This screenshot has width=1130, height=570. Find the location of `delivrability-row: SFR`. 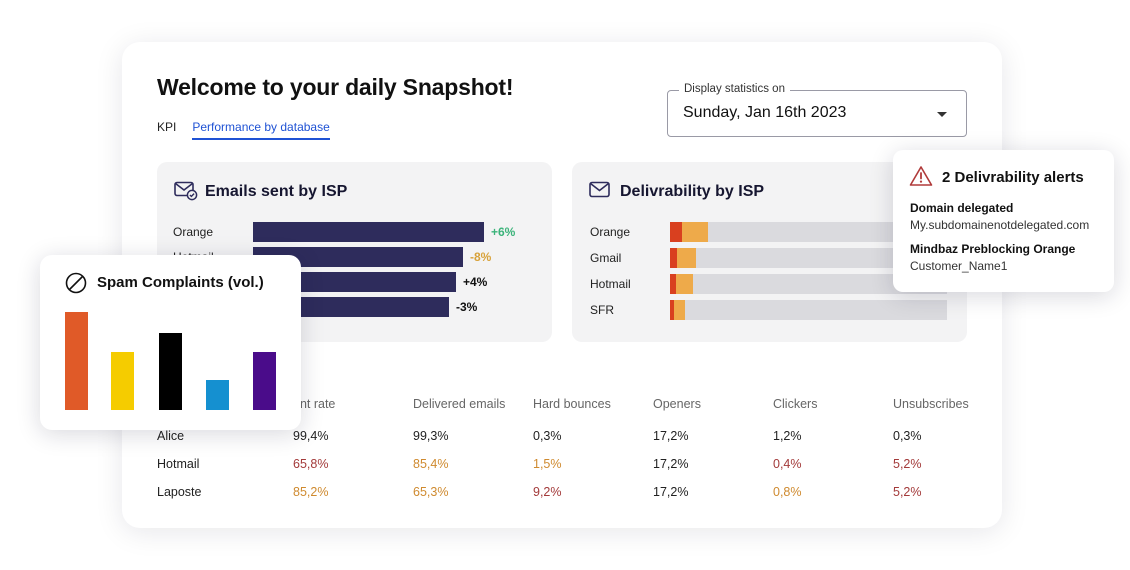

delivrability-row: SFR is located at coordinates (775, 310).